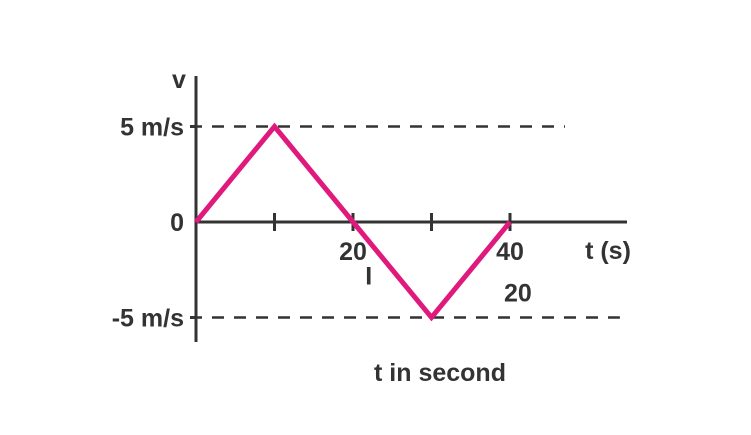 The height and width of the screenshot is (435, 751). I want to click on y-tick-label-2: -5 m/s, so click(148, 319).